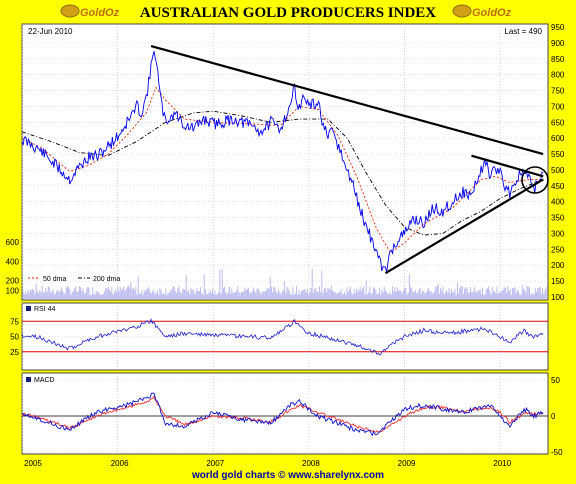 This screenshot has height=484, width=576. Describe the element at coordinates (311, 463) in the screenshot. I see `x-tick-label-2008: 2008` at that location.